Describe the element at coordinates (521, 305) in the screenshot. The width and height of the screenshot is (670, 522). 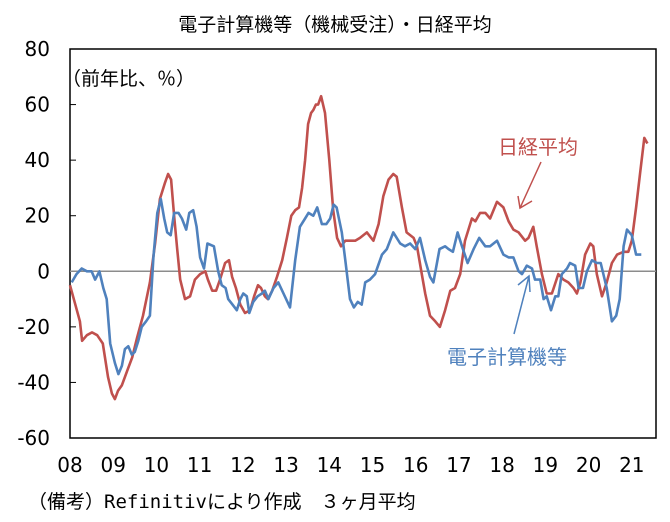
I see `annotation-computers-arrow` at that location.